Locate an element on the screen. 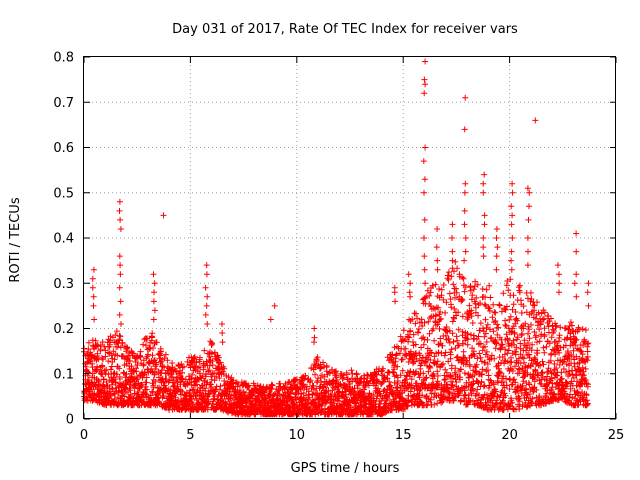 Image resolution: width=640 pixels, height=480 pixels. y-tick-label: 0 is located at coordinates (70, 420).